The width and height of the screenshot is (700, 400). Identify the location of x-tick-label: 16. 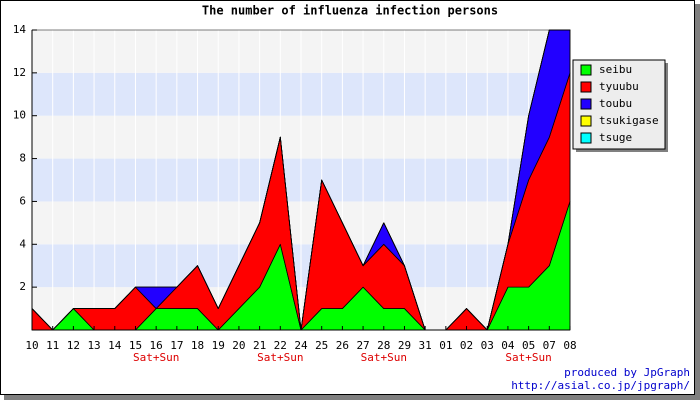
(156, 345).